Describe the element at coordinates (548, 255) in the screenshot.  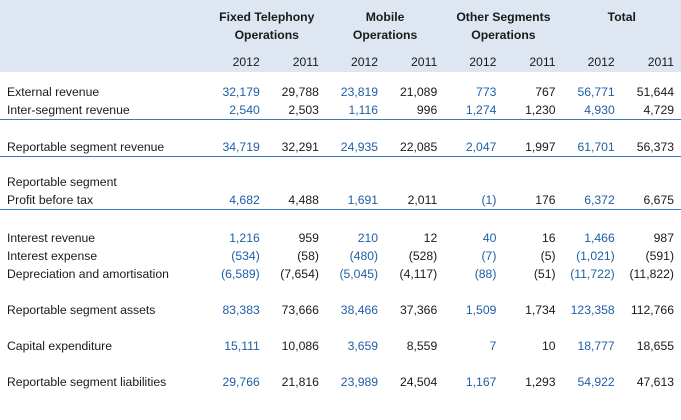
I see `value-2011: (5)` at that location.